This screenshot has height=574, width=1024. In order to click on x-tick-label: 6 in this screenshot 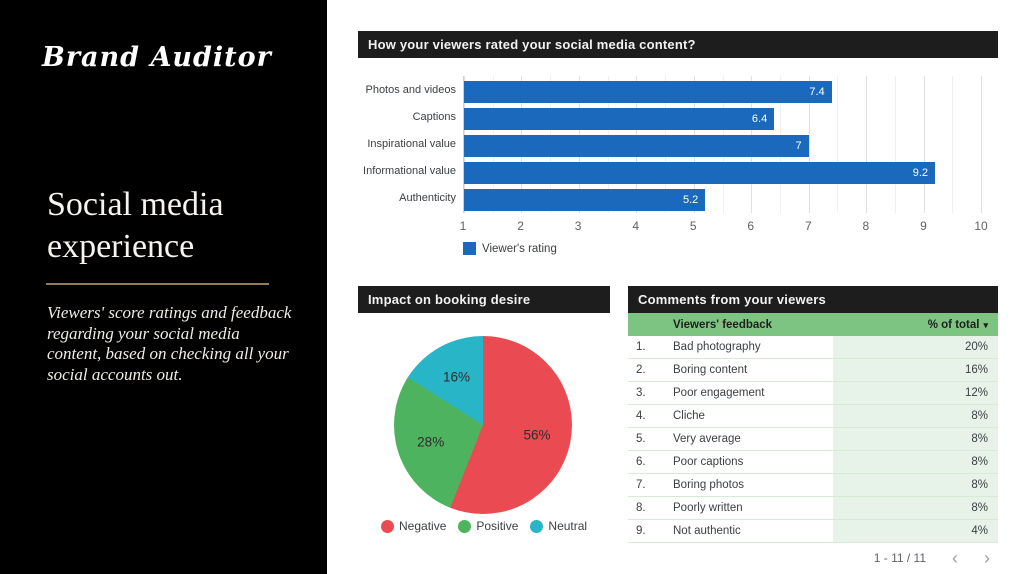, I will do `click(751, 226)`.